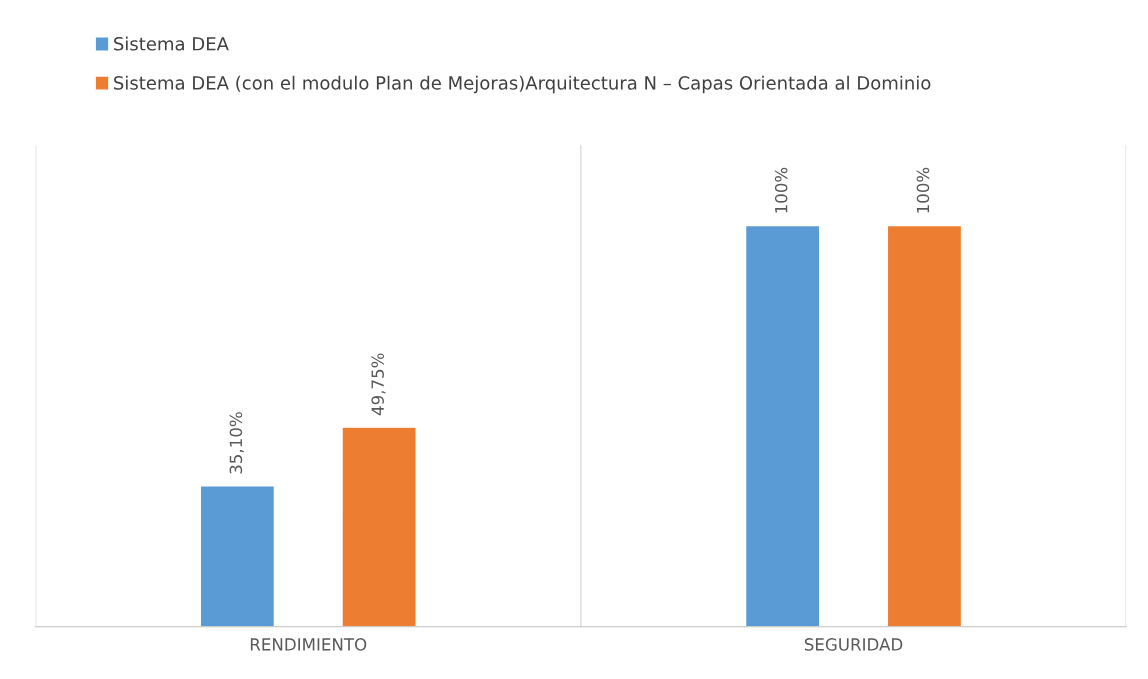 The image size is (1148, 679). Describe the element at coordinates (308, 644) in the screenshot. I see `x-tick-label: RENDIMIENTO` at that location.